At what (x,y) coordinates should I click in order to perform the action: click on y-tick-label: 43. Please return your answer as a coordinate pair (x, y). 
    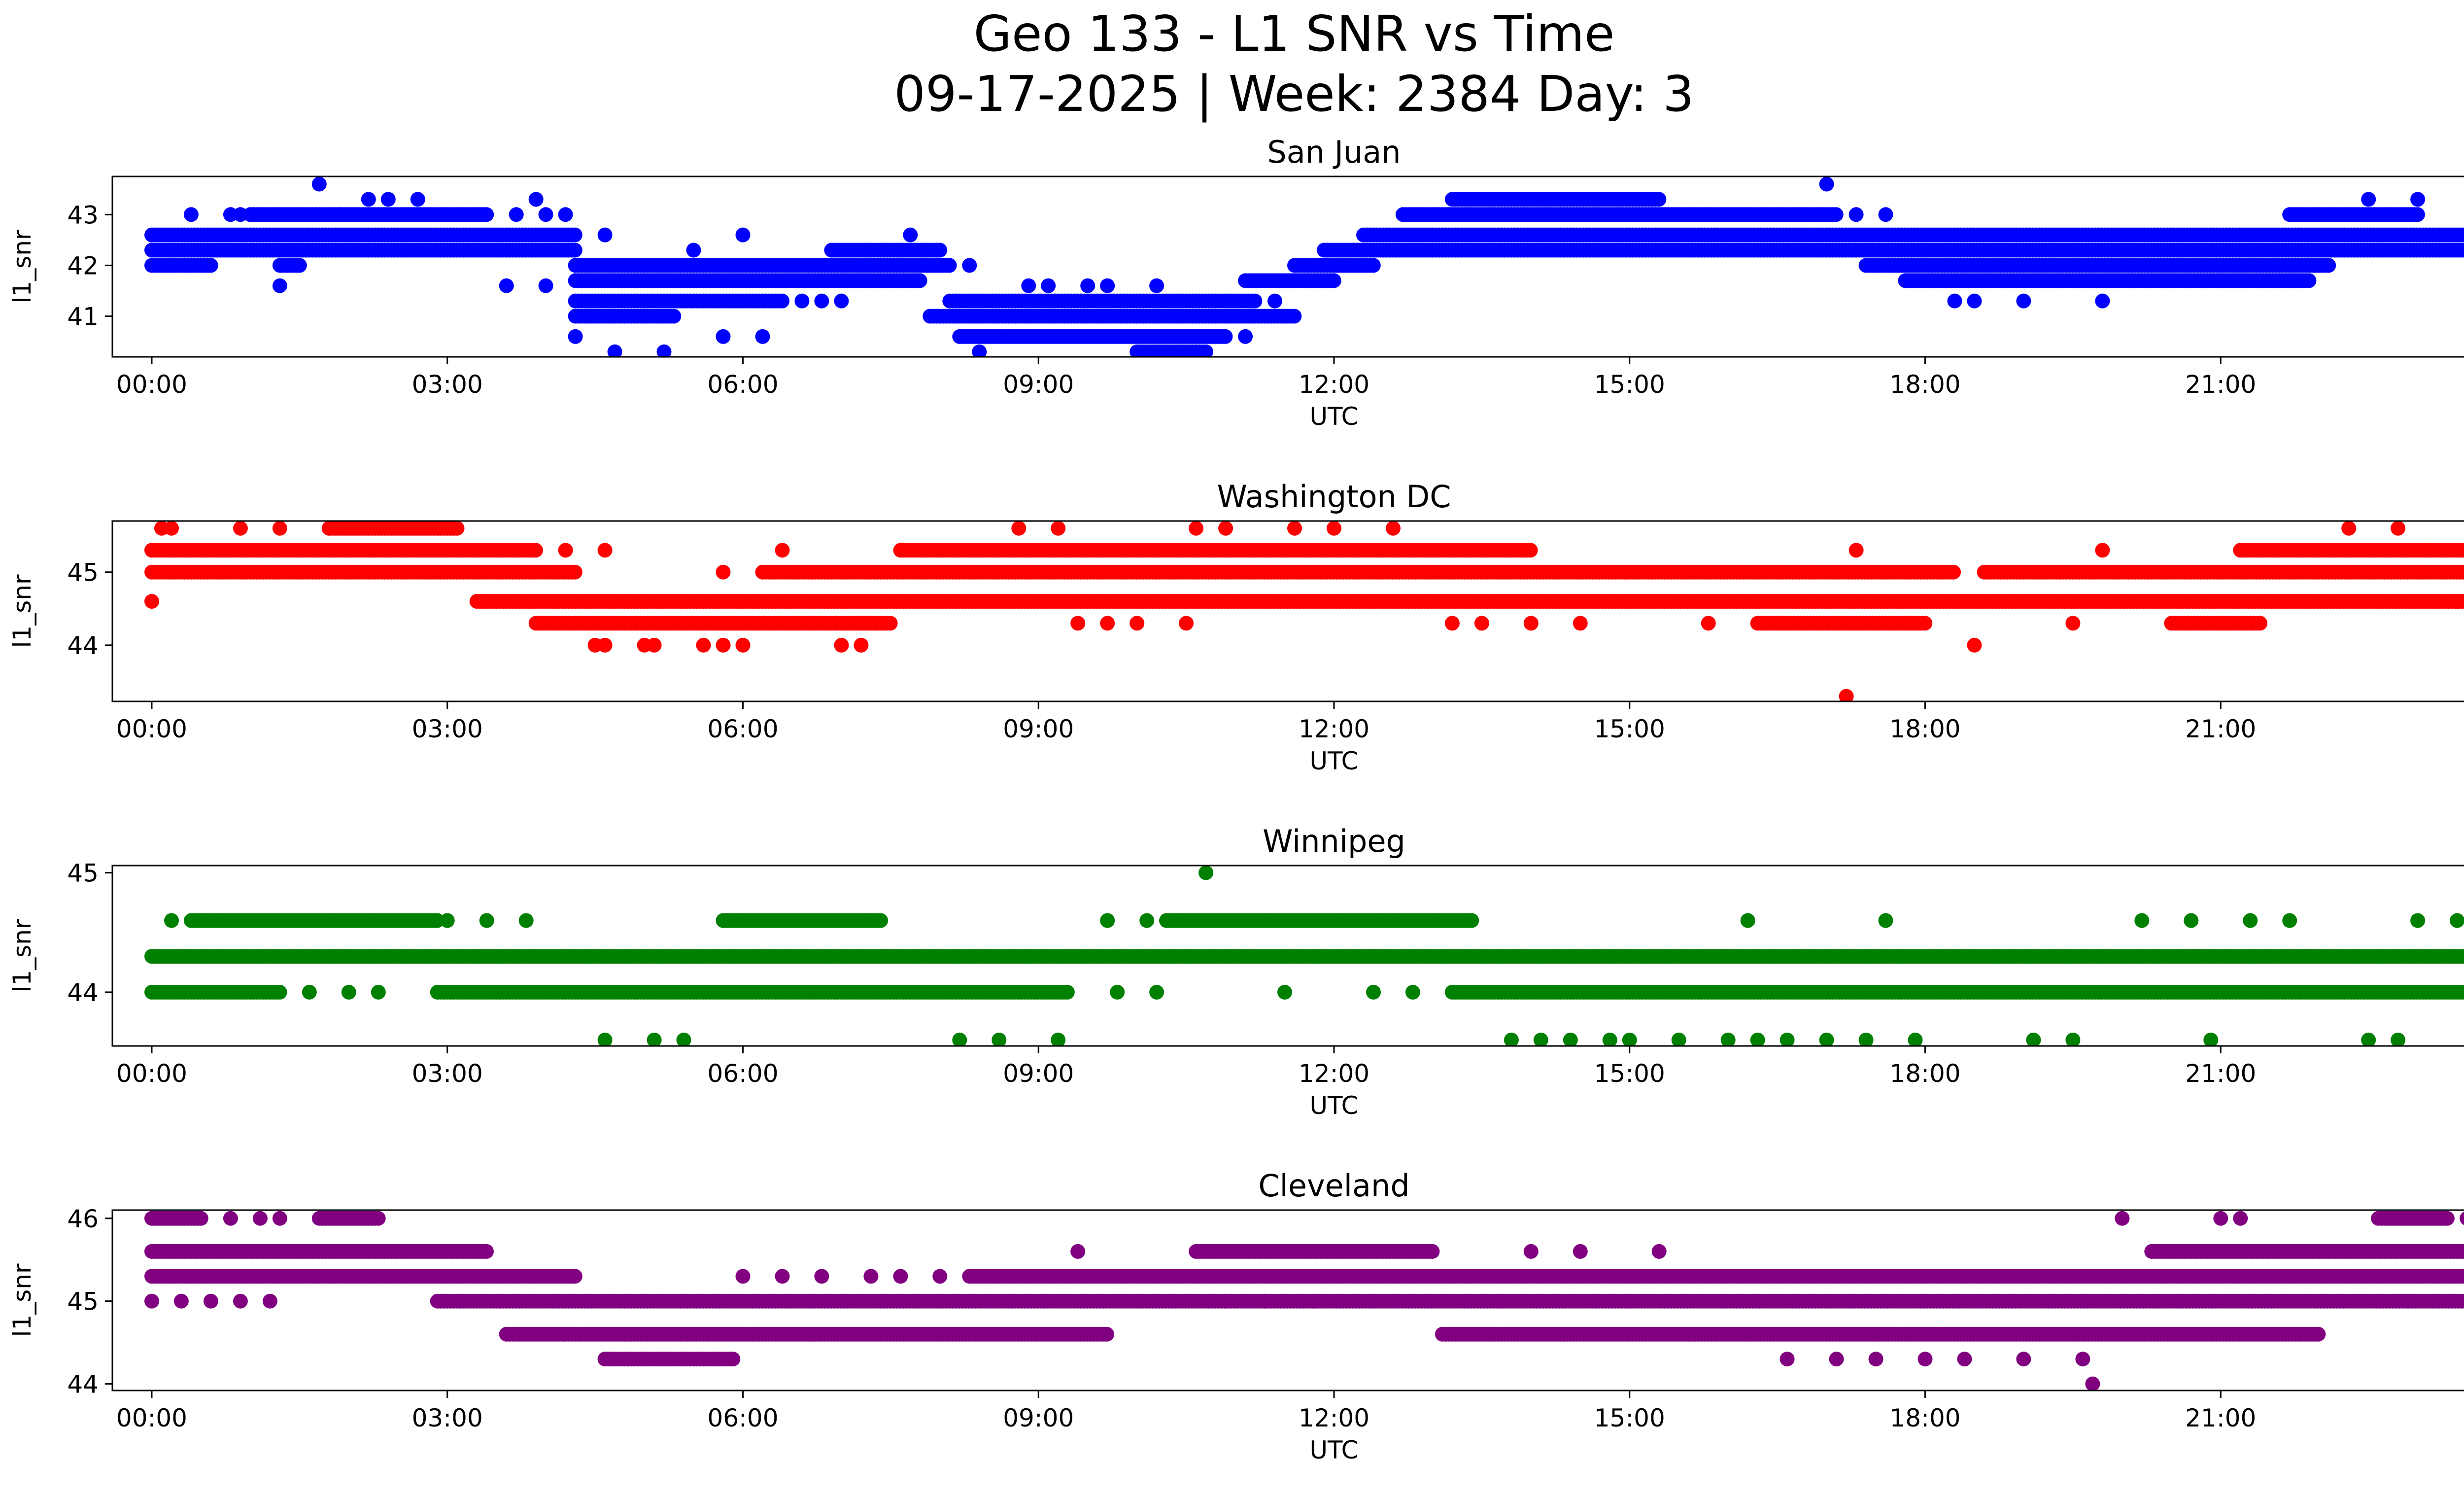
    Looking at the image, I should click on (83, 215).